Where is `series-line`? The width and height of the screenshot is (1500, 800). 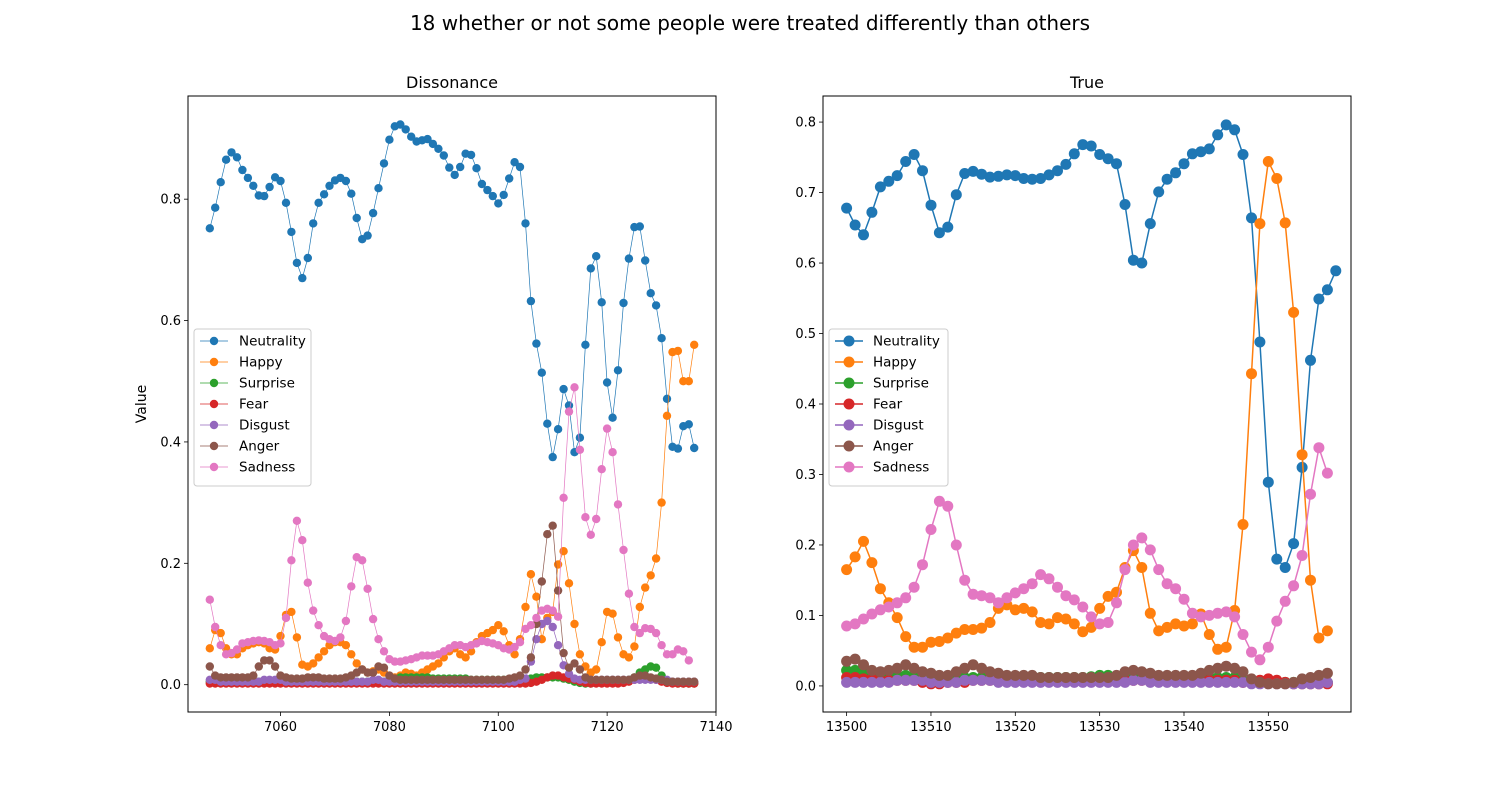 series-line is located at coordinates (1087, 553).